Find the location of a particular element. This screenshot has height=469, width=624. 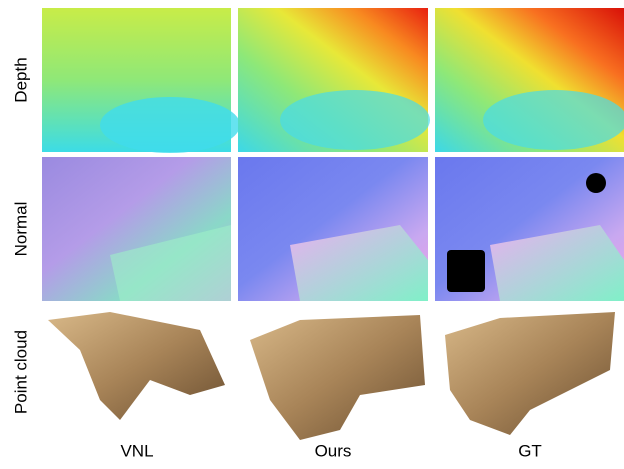

column-label: Ours is located at coordinates (333, 450).